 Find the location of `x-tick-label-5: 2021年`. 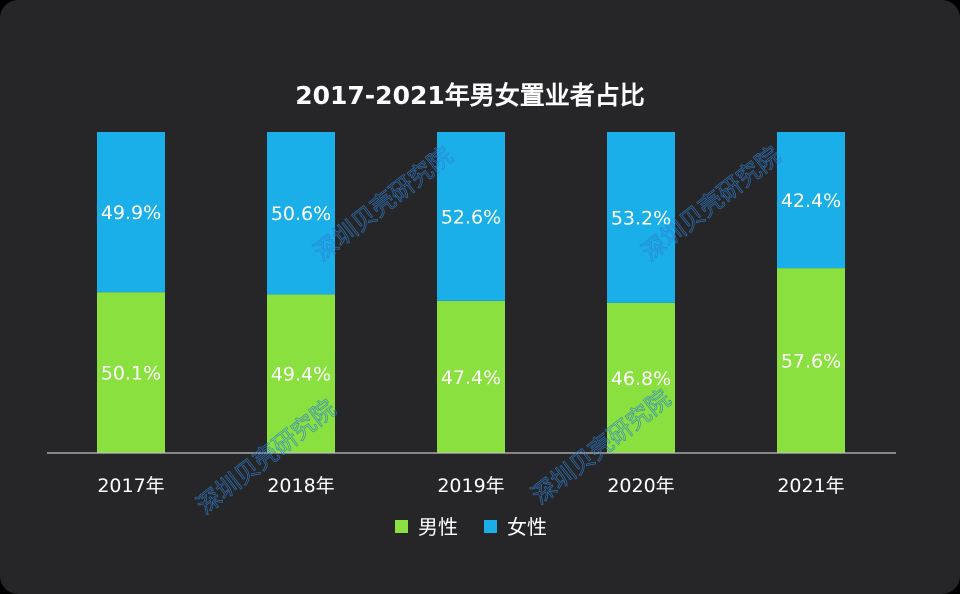

x-tick-label-5: 2021年 is located at coordinates (810, 486).